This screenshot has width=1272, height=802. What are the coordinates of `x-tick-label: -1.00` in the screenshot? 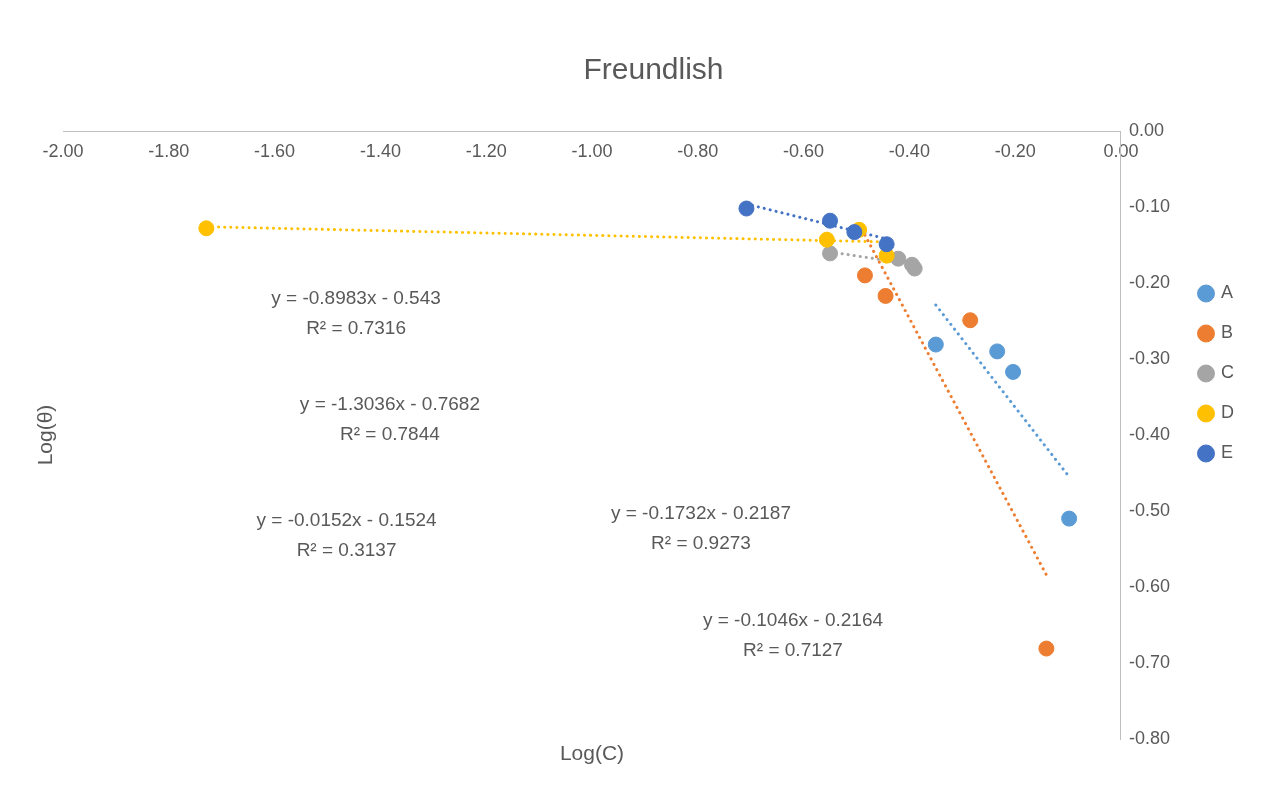 It's located at (592, 150).